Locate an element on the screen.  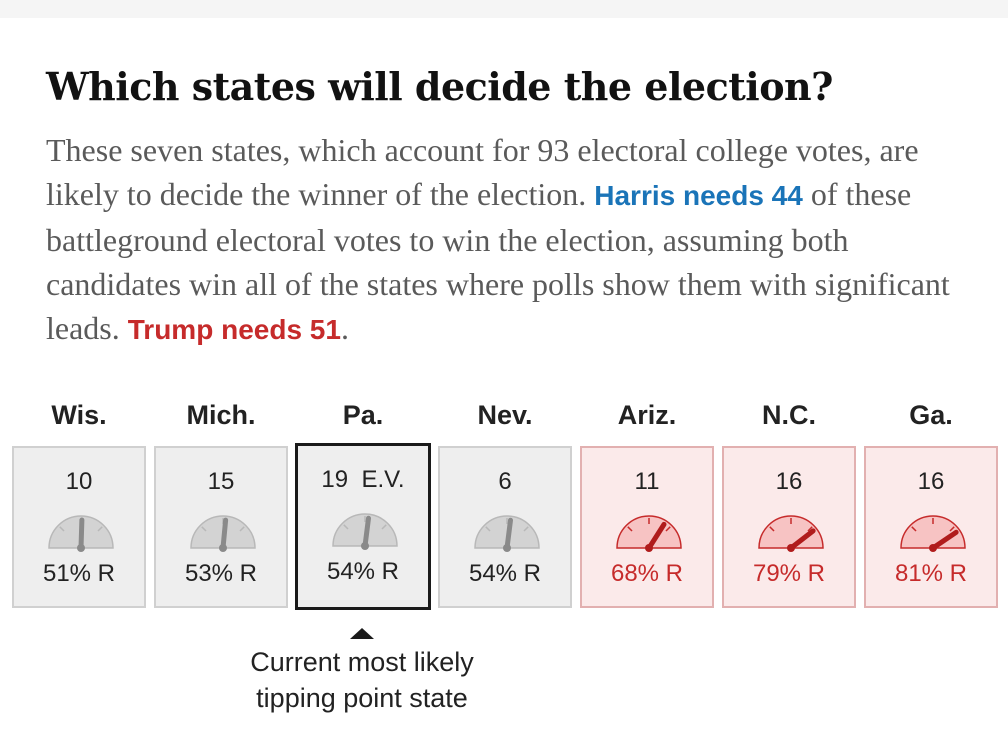
state-card: 15 53% R is located at coordinates (221, 527).